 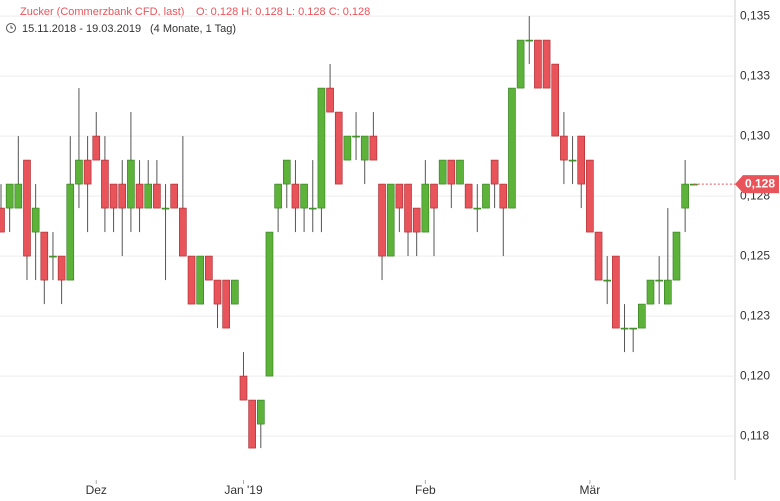 What do you see at coordinates (243, 490) in the screenshot?
I see `x-tick-label: Jan '19` at bounding box center [243, 490].